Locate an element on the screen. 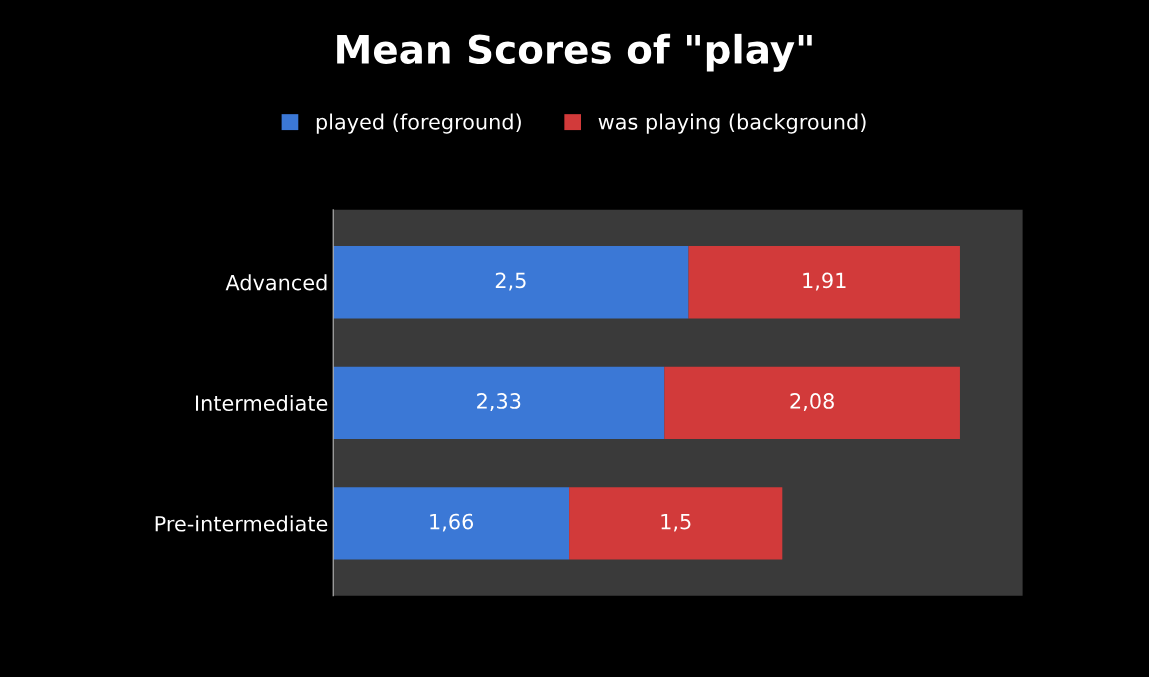  y-tick-label: Intermediate is located at coordinates (261, 403).